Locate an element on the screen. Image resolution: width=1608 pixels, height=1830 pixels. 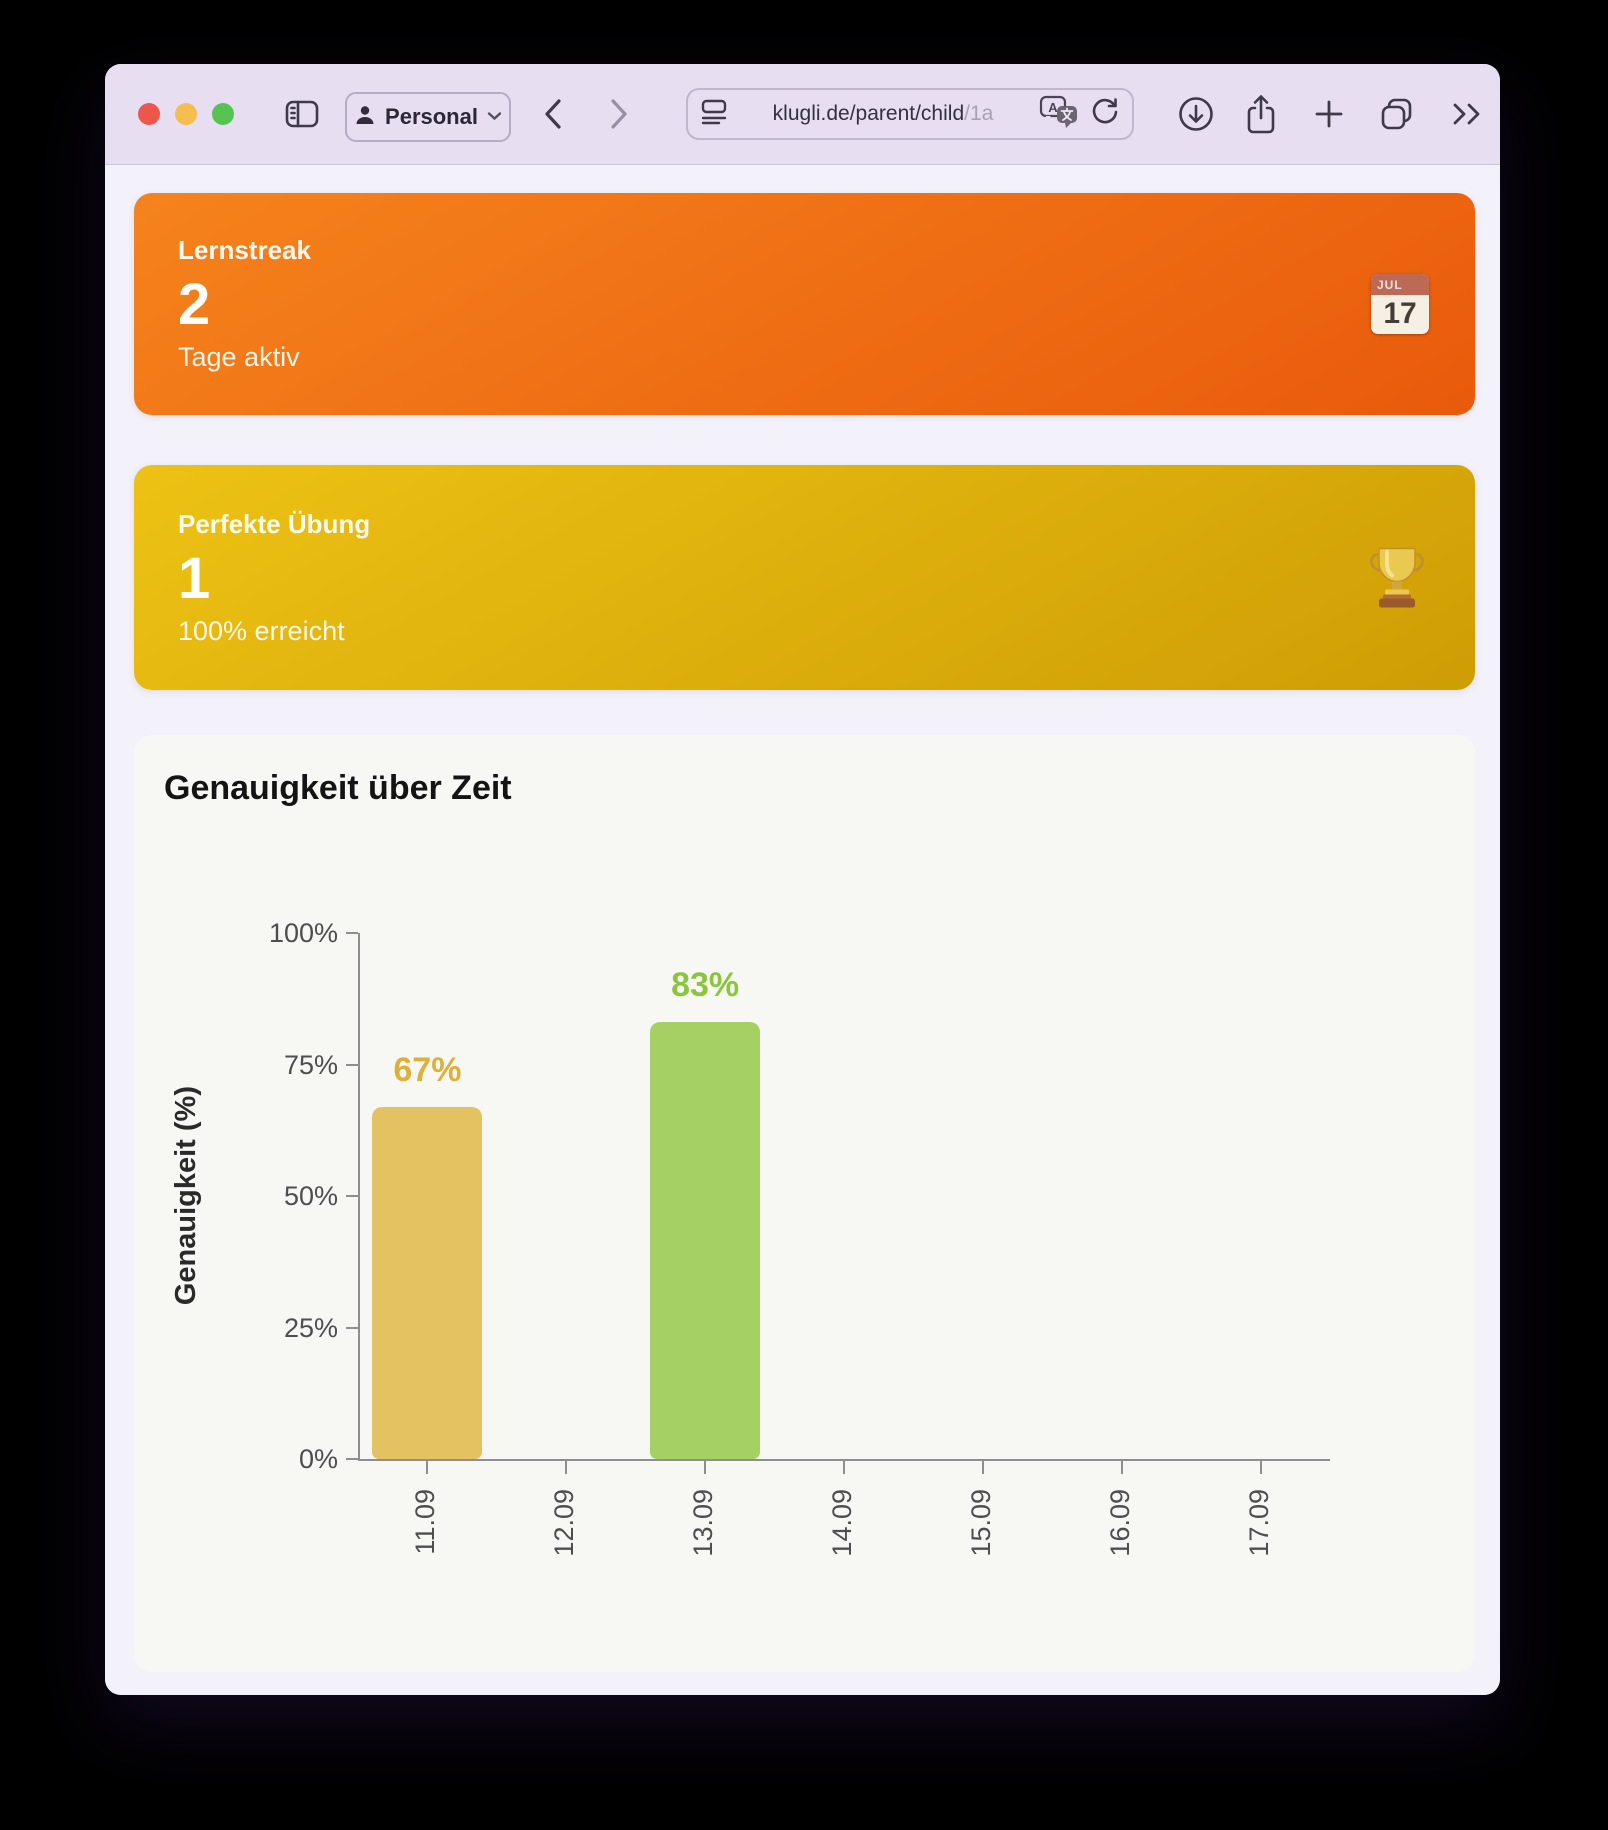
new-tab-button is located at coordinates (1329, 114).